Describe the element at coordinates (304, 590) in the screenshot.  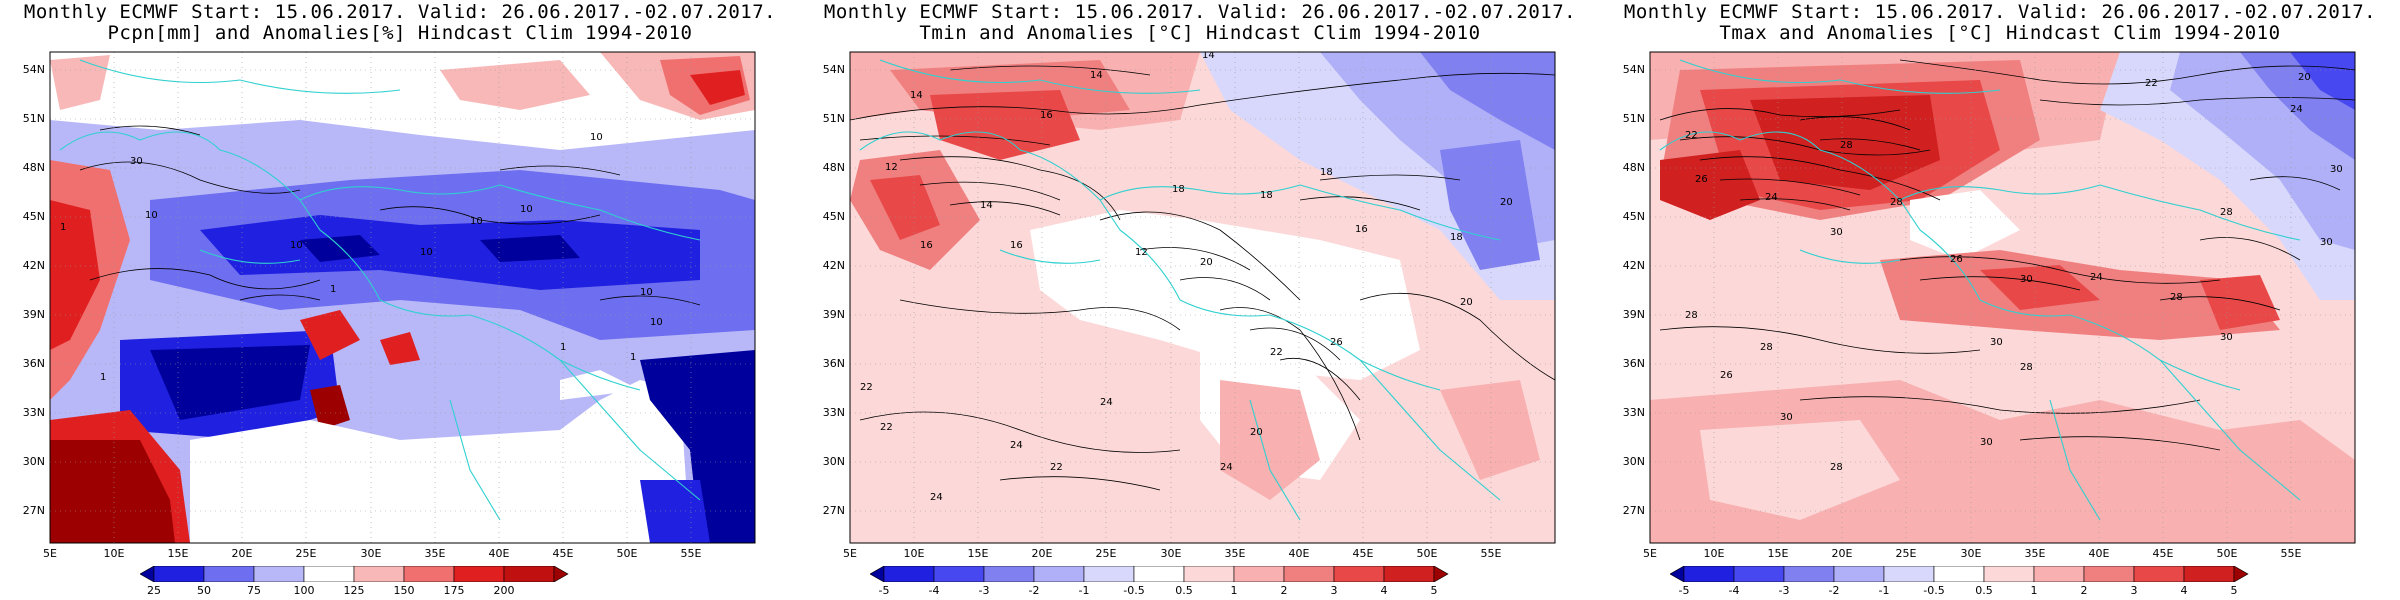
I see `colorbar-tick: 100` at that location.